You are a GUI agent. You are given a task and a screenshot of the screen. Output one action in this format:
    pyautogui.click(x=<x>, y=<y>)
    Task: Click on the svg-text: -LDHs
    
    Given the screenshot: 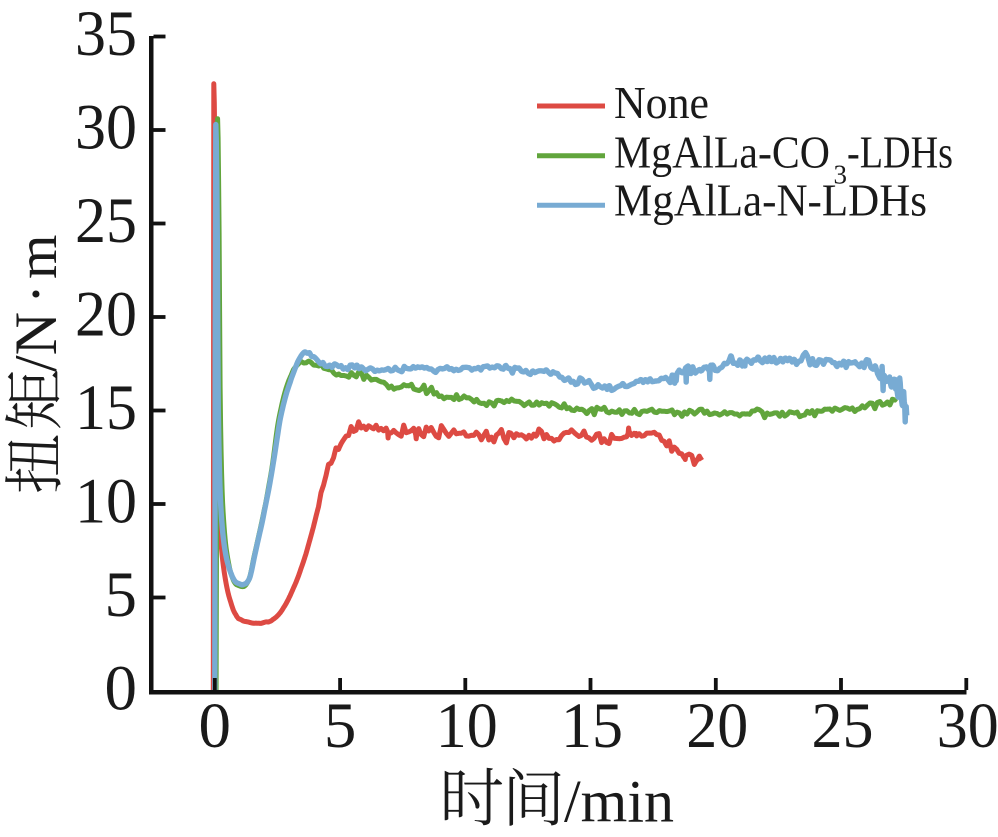 What is the action you would take?
    pyautogui.click(x=900, y=152)
    